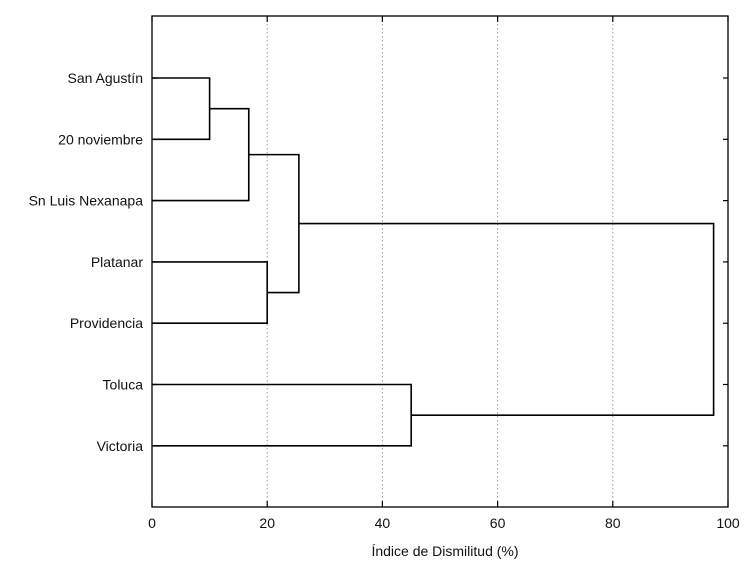 The image size is (748, 578). What do you see at coordinates (117, 262) in the screenshot?
I see `leaf-label: Platanar` at bounding box center [117, 262].